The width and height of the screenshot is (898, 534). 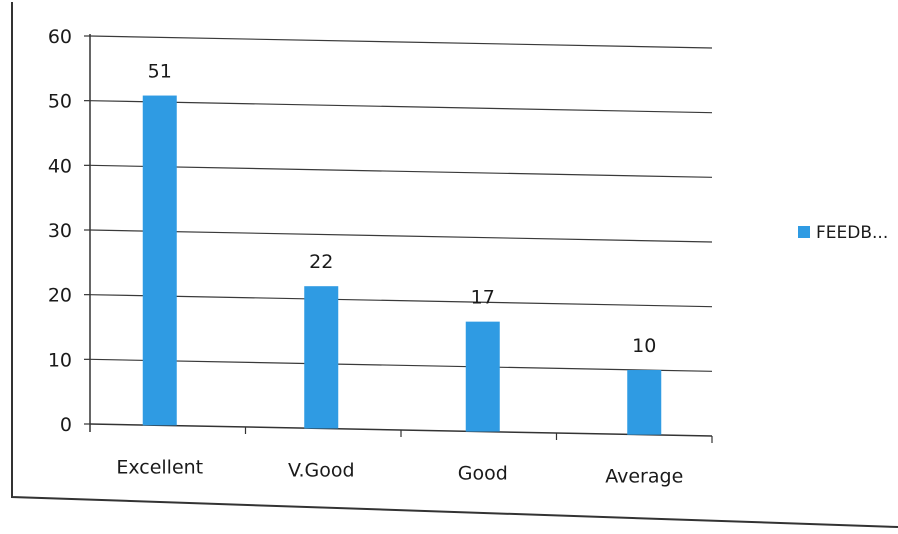 What do you see at coordinates (321, 262) in the screenshot?
I see `data-label: 22` at bounding box center [321, 262].